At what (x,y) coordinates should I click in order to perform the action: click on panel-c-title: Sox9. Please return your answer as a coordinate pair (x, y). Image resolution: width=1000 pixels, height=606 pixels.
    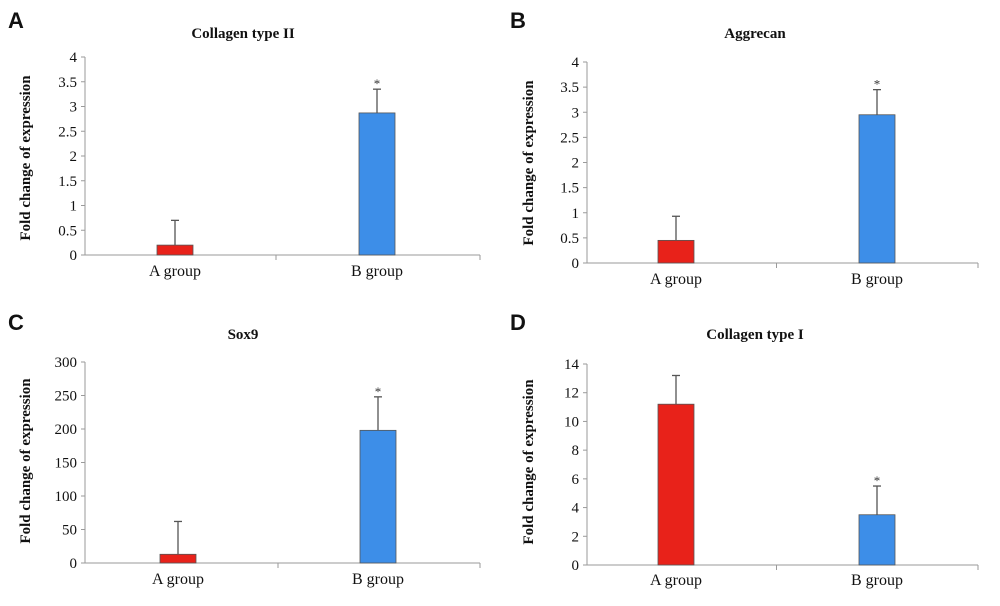
    Looking at the image, I should click on (243, 335).